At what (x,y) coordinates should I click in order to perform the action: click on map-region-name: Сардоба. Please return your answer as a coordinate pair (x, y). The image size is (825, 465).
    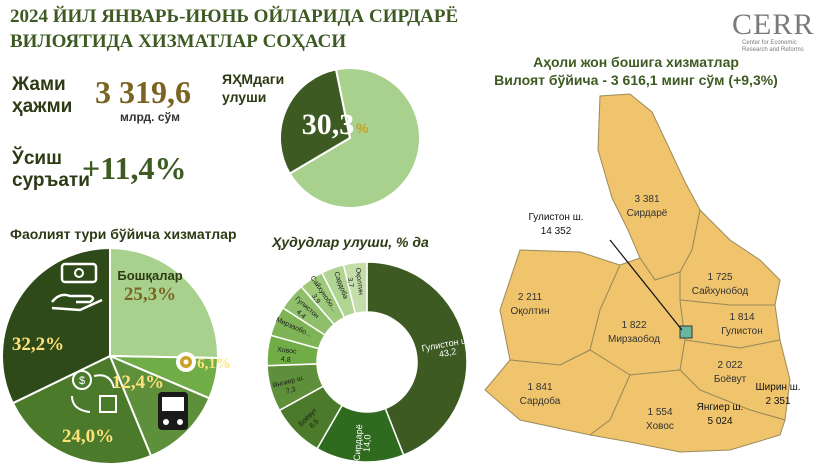
    Looking at the image, I should click on (540, 401).